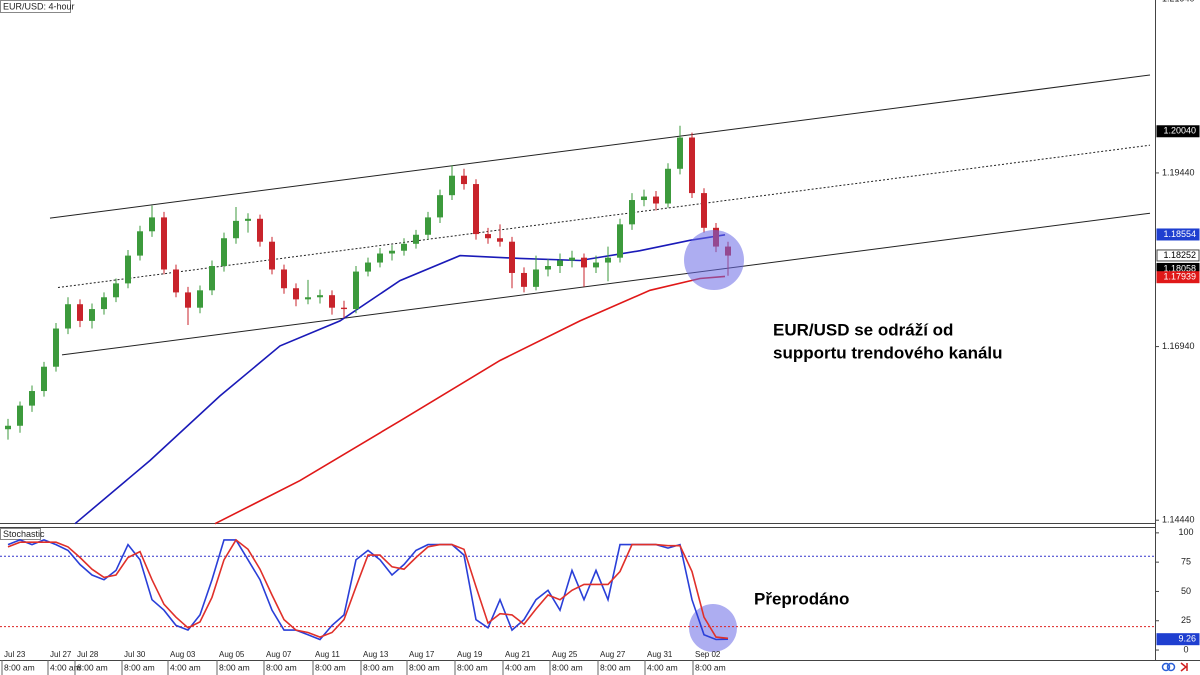 This screenshot has height=675, width=1200. Describe the element at coordinates (1179, 268) in the screenshot. I see `price-marker-label: 1.18058` at that location.